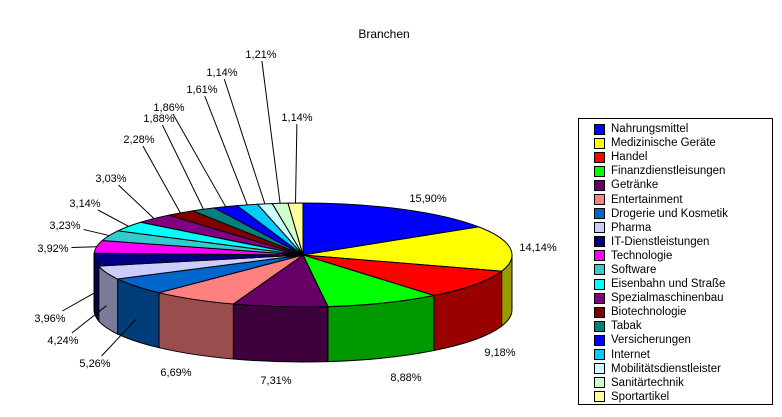  Describe the element at coordinates (599, 312) in the screenshot. I see `legend-swatch-biotechnologie` at that location.